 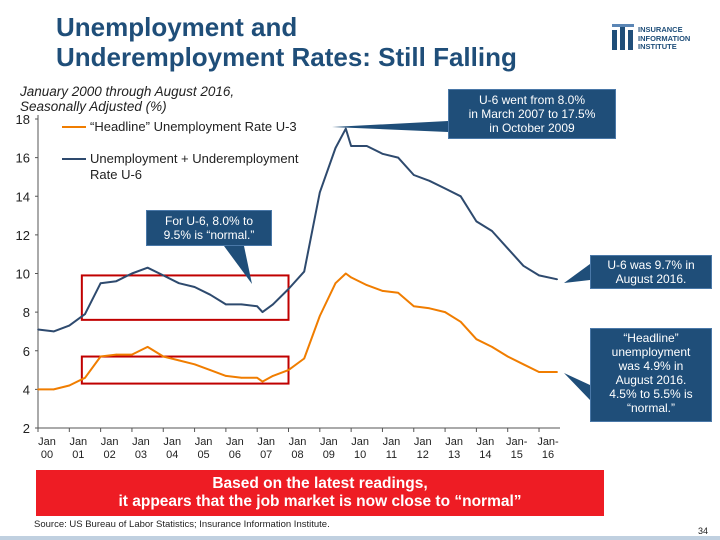 What do you see at coordinates (185, 329) in the screenshot?
I see `highlight-boxes` at bounding box center [185, 329].